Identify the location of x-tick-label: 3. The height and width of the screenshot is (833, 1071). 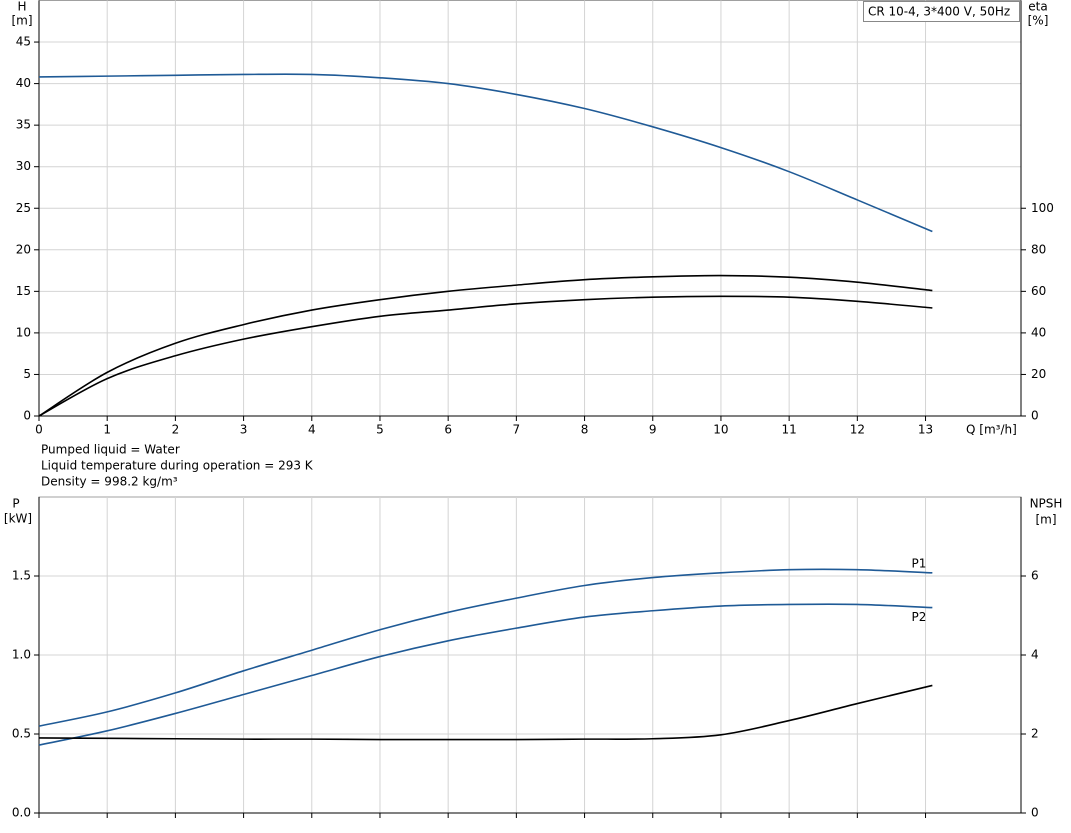
(244, 430).